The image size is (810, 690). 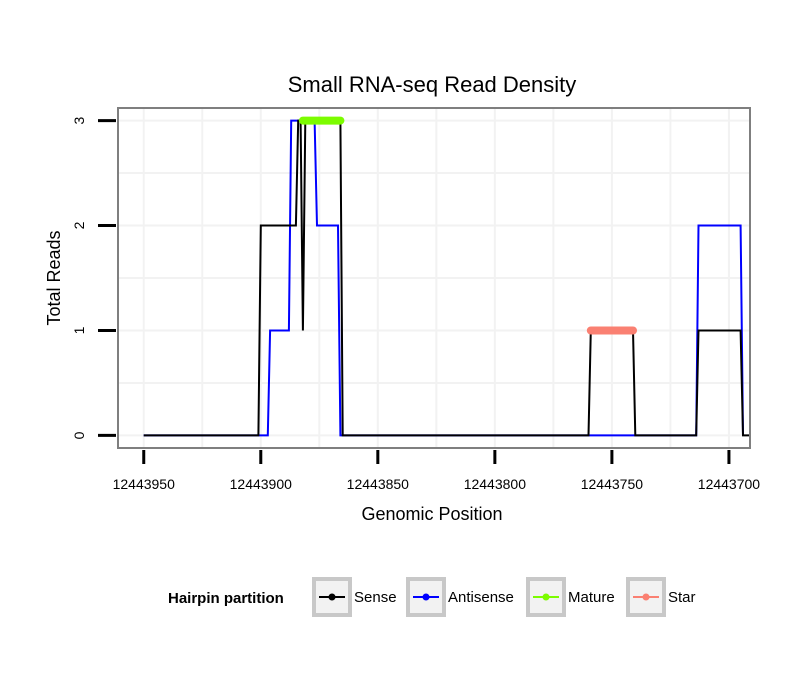 I want to click on x-tick-label: 12443950, so click(x=144, y=484).